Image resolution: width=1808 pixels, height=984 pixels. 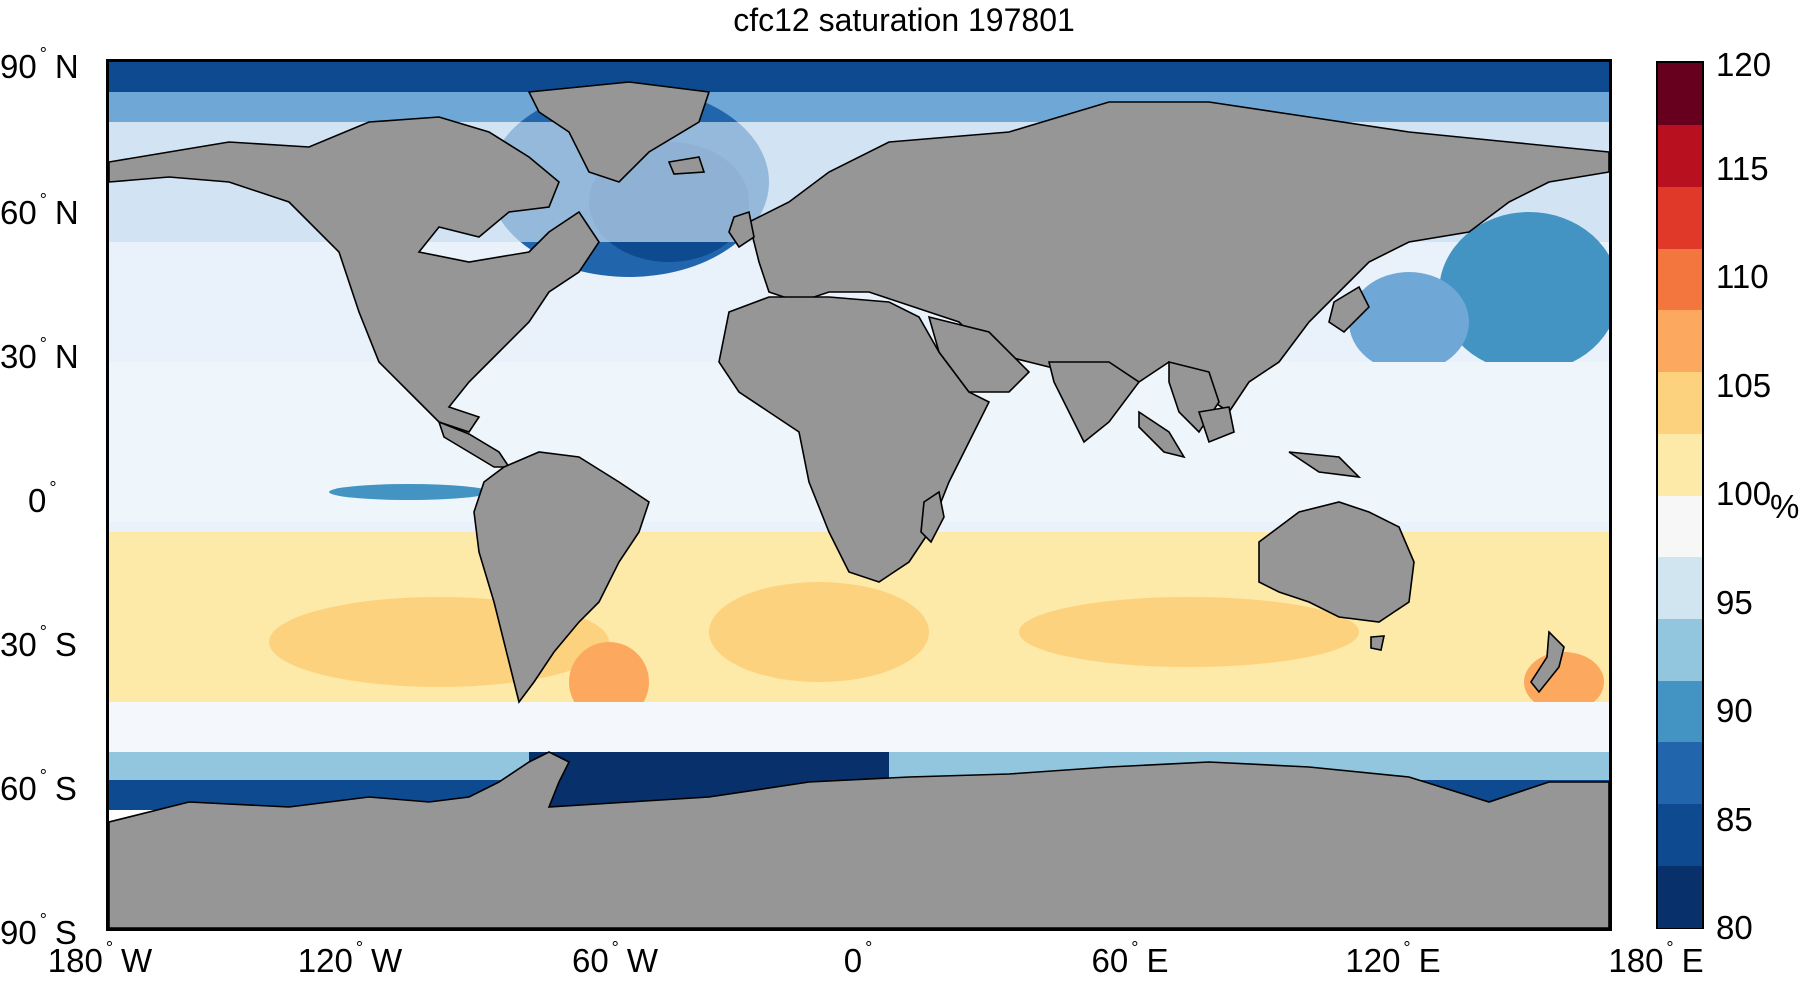 What do you see at coordinates (859, 729) in the screenshot?
I see `southern-ocean-band` at bounding box center [859, 729].